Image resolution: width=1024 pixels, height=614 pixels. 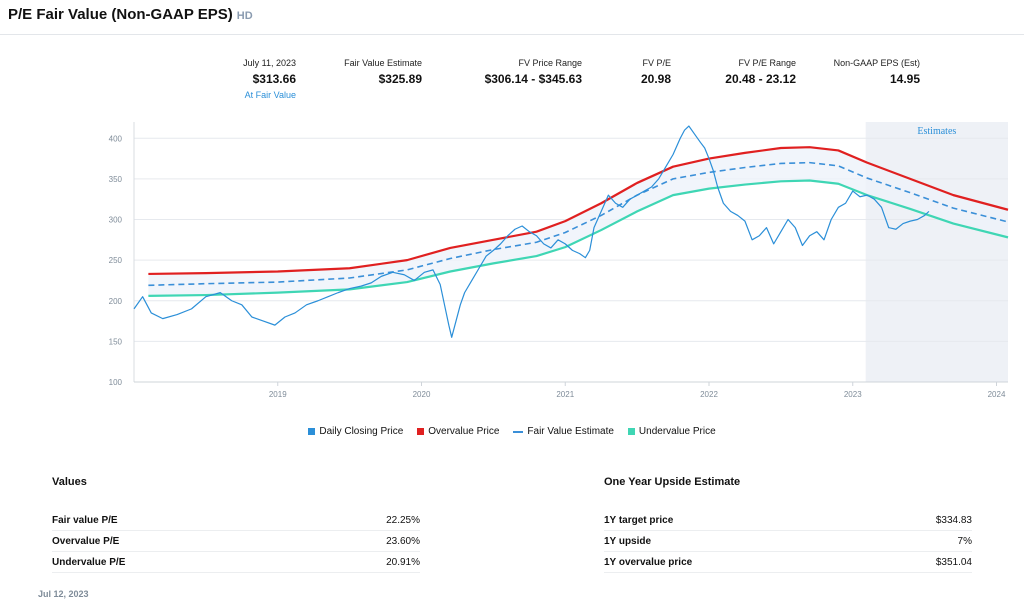 I want to click on row-label: 1Y upside, so click(x=628, y=541).